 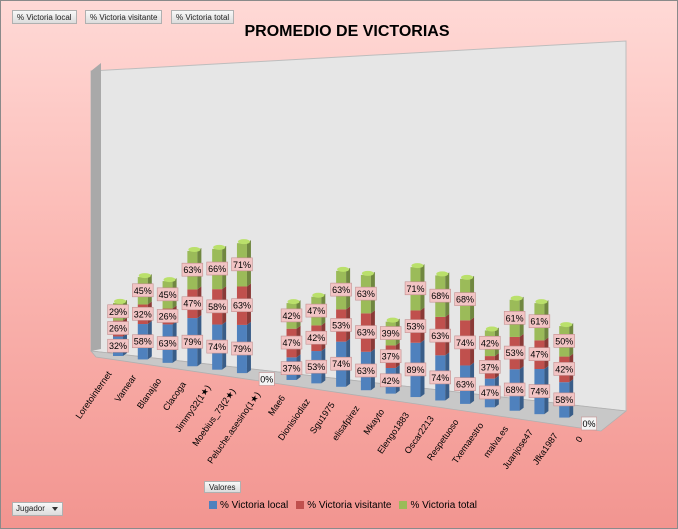 I want to click on data-label-visitante-3: 47%, so click(x=192, y=304).